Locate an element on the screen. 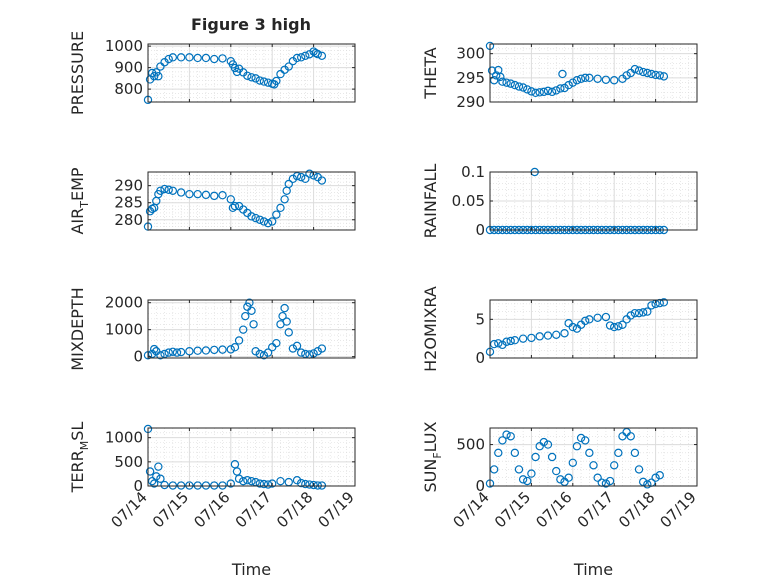 Image resolution: width=778 pixels, height=583 pixels. y-axis-label: THETA is located at coordinates (430, 73).